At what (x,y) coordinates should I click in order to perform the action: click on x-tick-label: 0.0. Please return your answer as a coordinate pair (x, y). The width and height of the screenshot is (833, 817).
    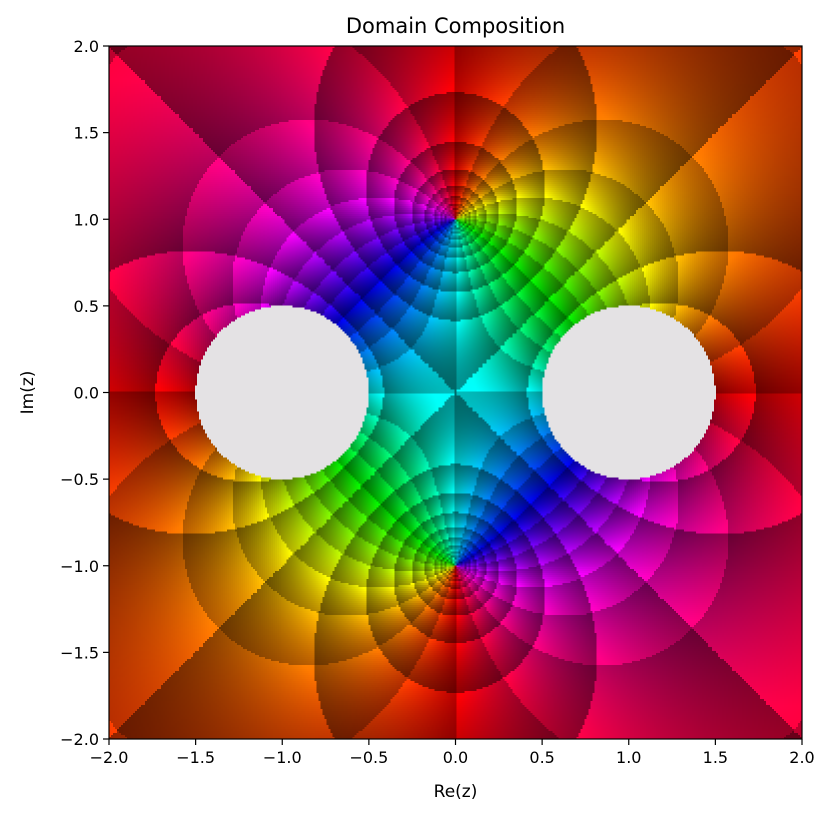
    Looking at the image, I should click on (455, 757).